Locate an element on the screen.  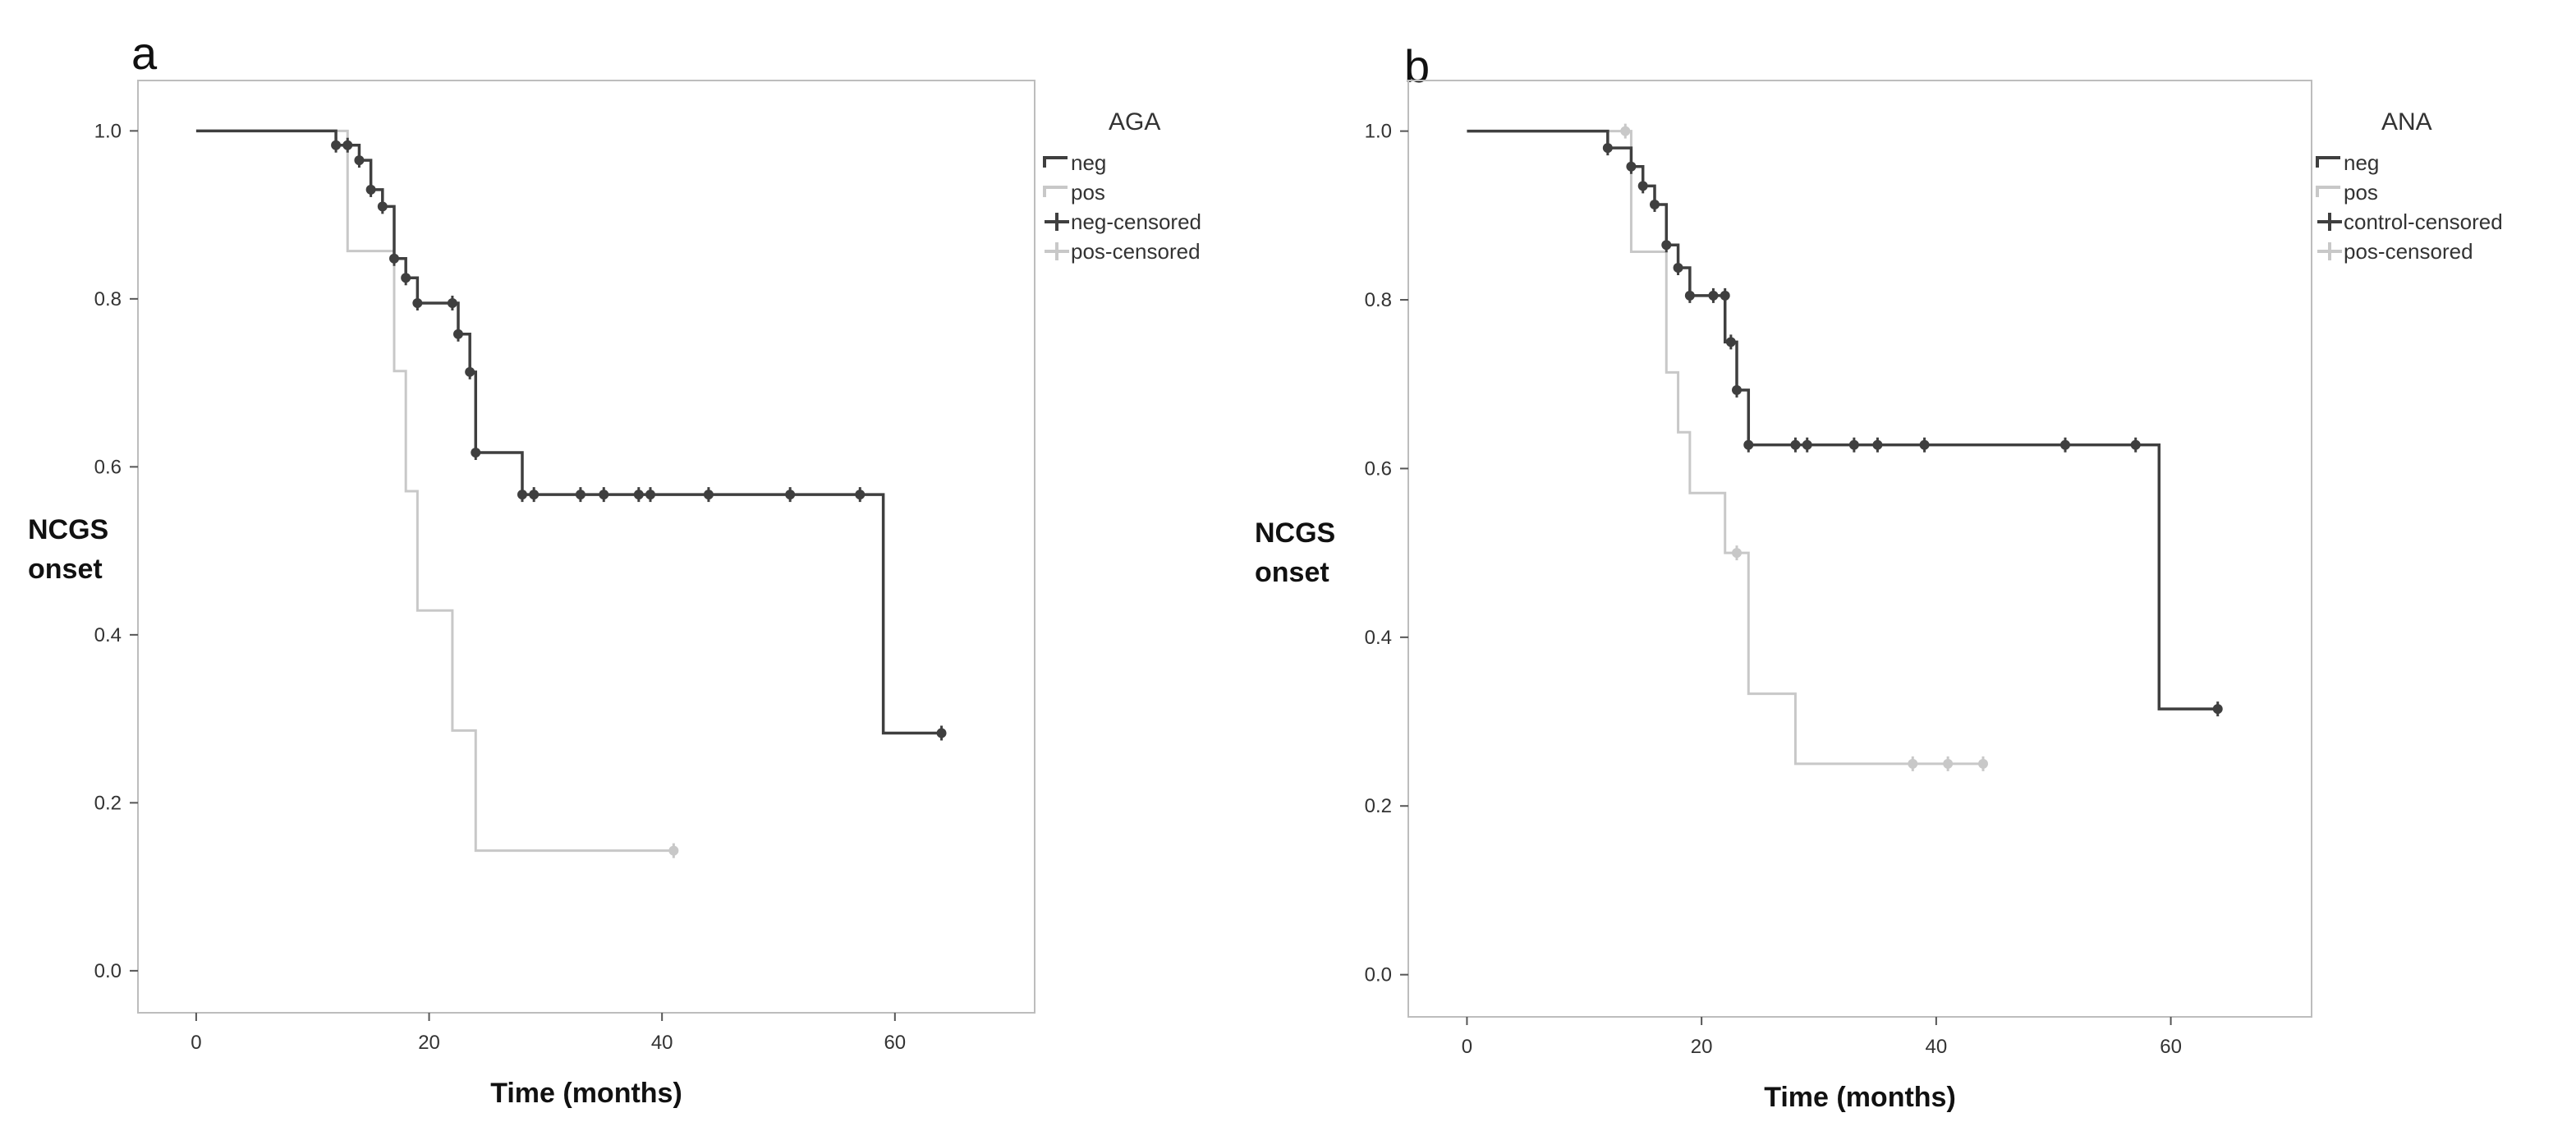
y-tick-label-b: 0.0 is located at coordinates (1378, 975).